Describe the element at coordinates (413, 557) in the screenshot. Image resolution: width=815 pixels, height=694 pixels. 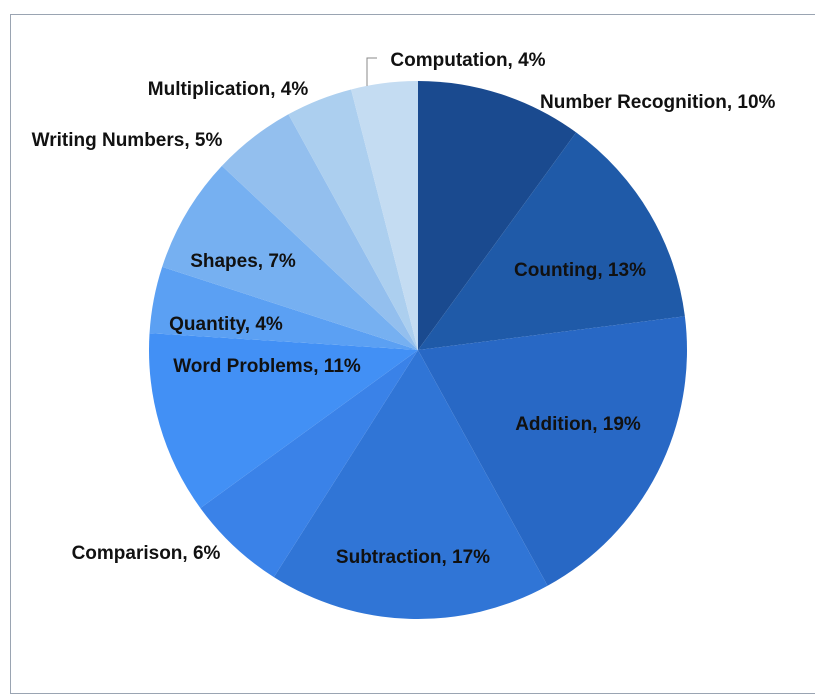
I see `slice-label-subtraction: Subtraction, 17%` at that location.